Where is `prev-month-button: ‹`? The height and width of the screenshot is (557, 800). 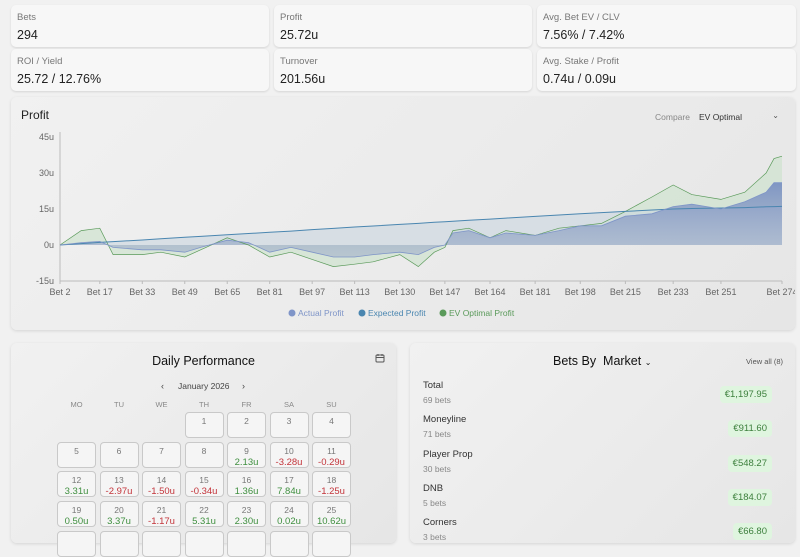
prev-month-button: ‹ is located at coordinates (162, 386).